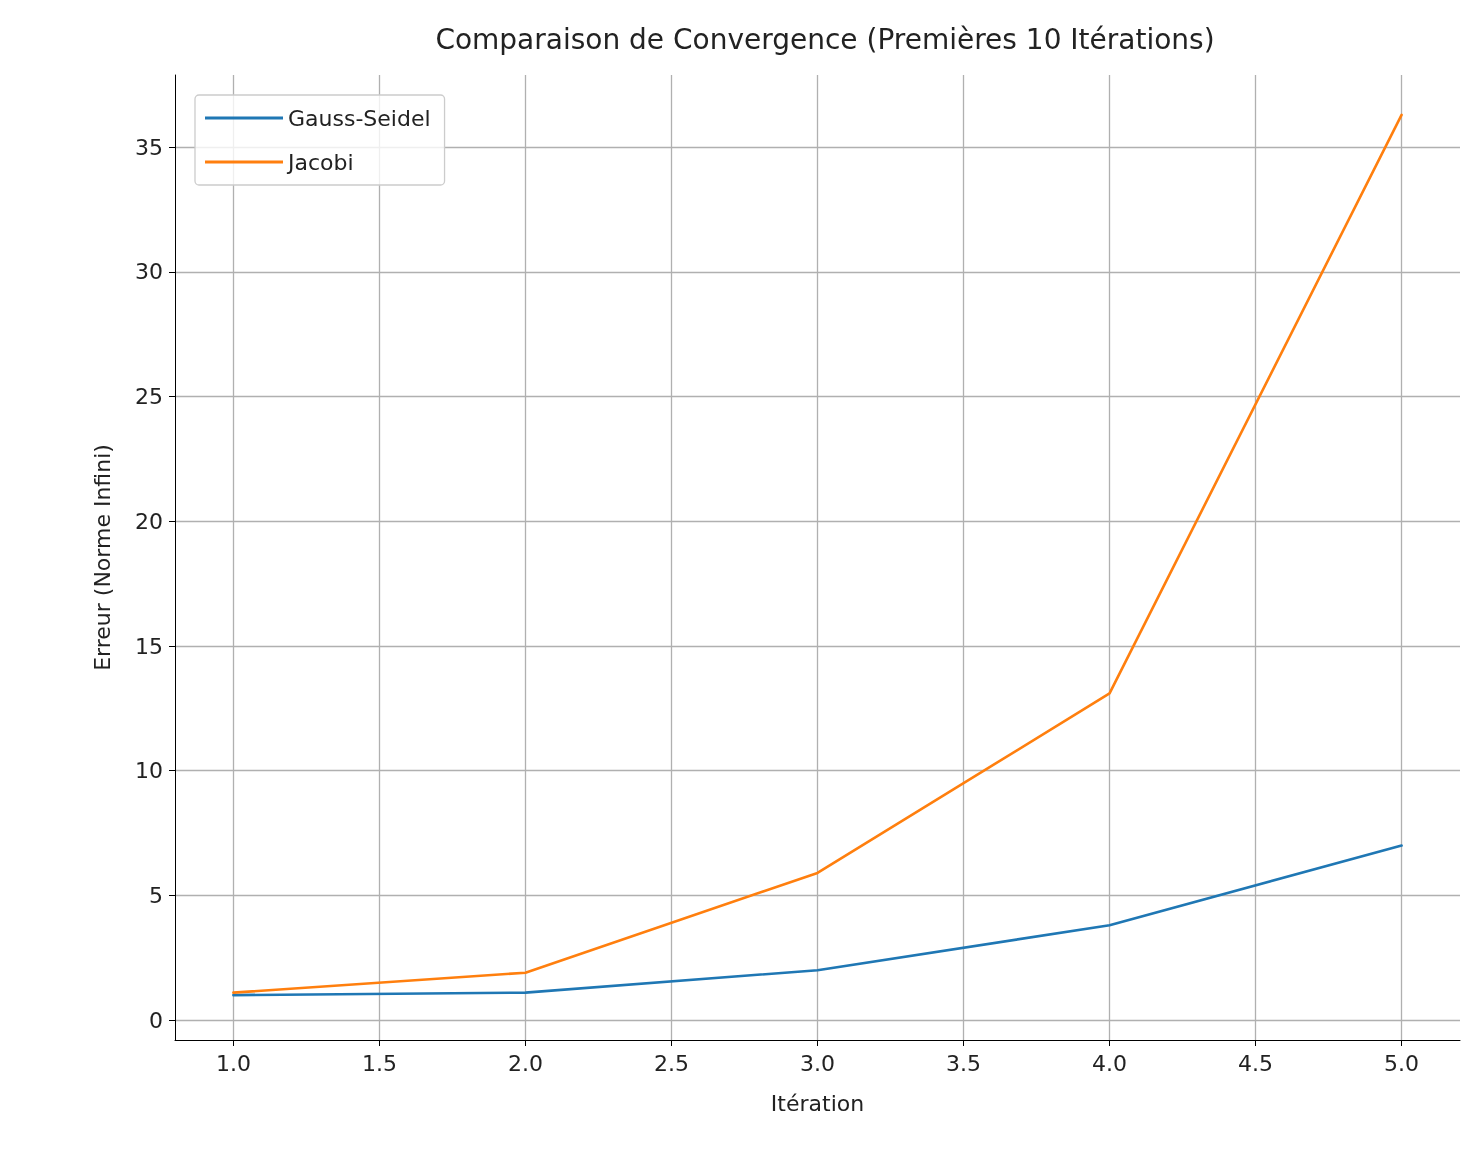  I want to click on y-tick-label: 35, so click(149, 147).